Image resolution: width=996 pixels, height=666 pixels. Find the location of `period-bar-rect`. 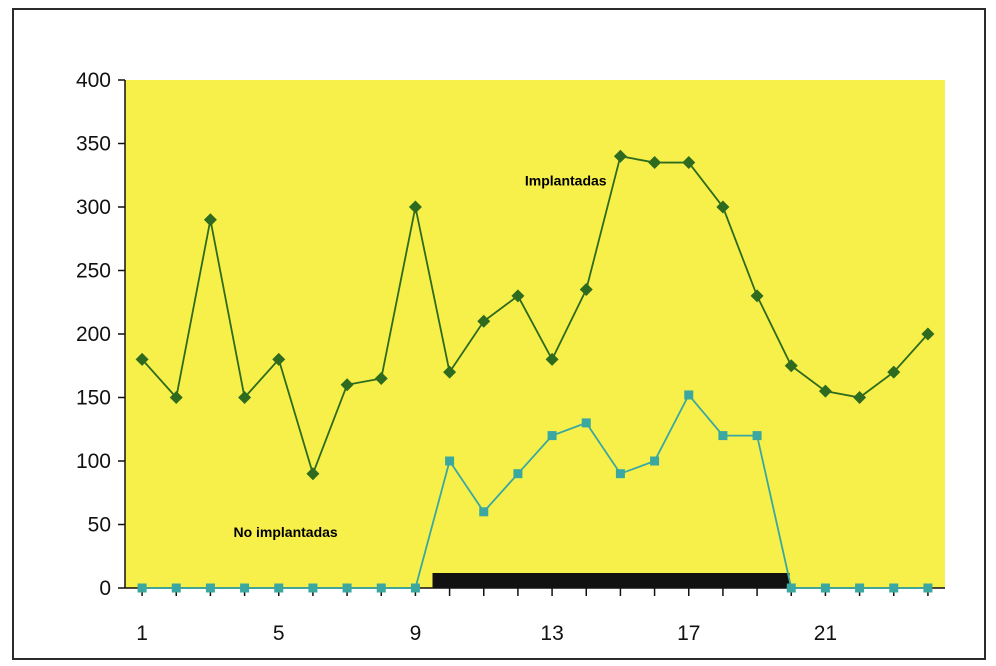

period-bar-rect is located at coordinates (611, 580).